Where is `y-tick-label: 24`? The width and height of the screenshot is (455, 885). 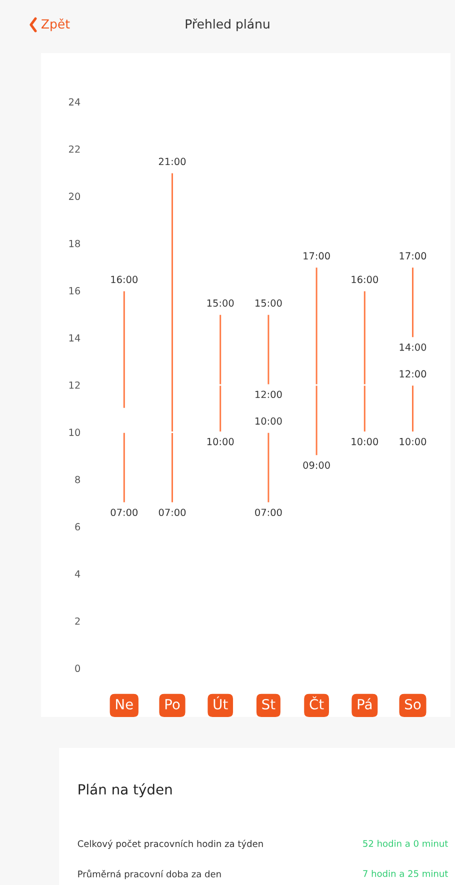
y-tick-label: 24 is located at coordinates (74, 102).